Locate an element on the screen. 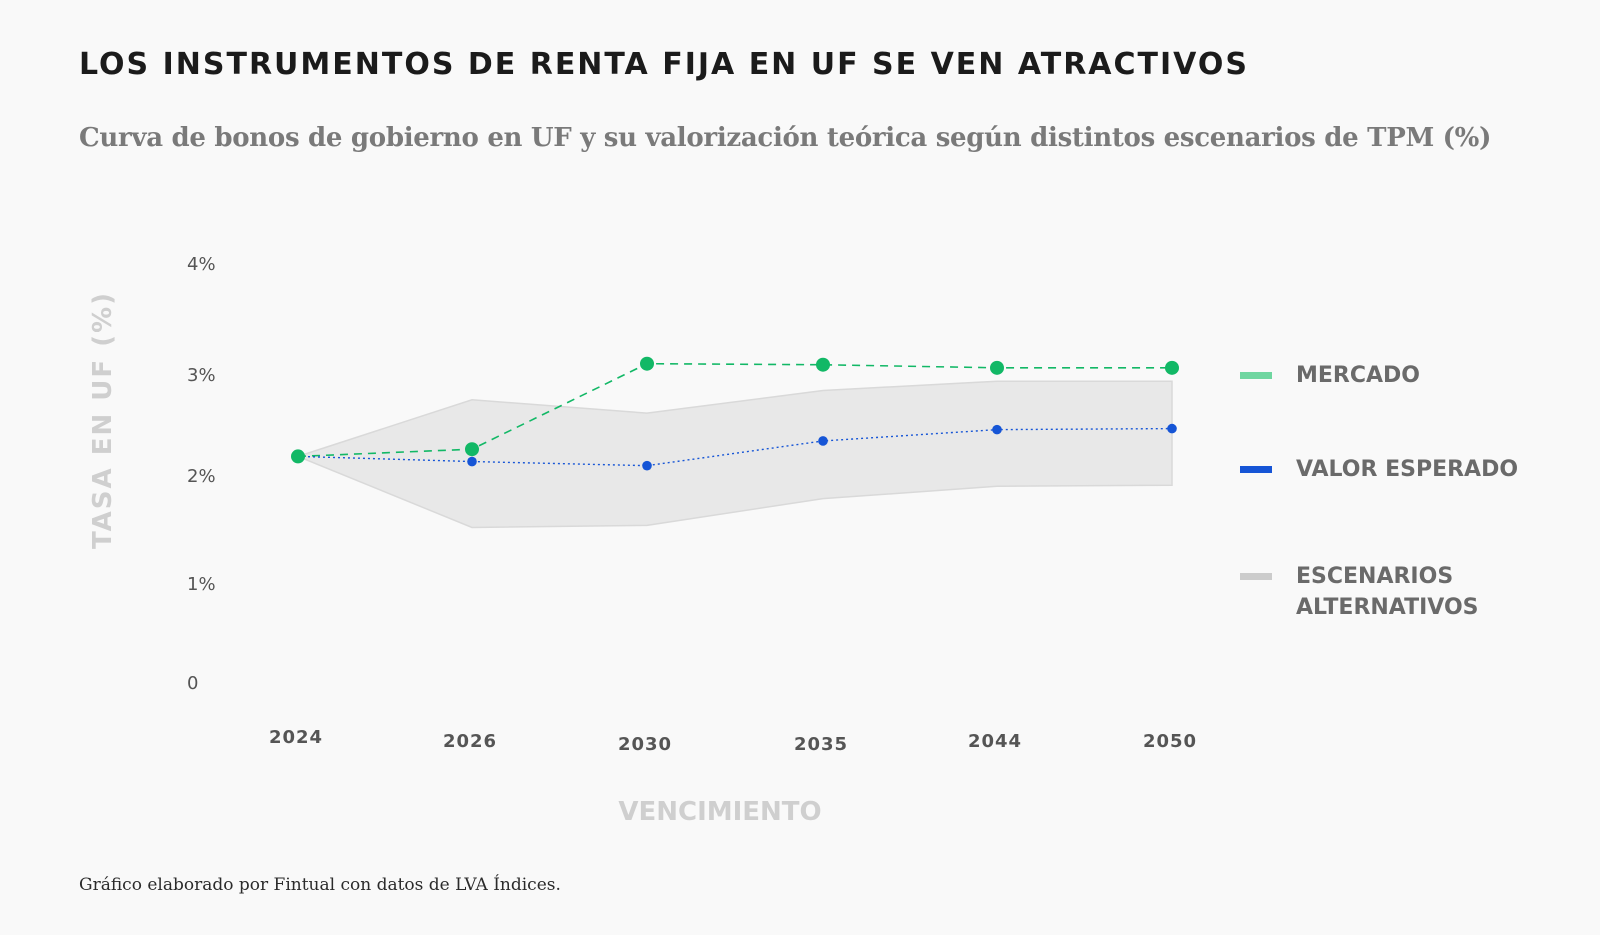 Image resolution: width=1600 pixels, height=935 pixels. point-layer is located at coordinates (735, 413).